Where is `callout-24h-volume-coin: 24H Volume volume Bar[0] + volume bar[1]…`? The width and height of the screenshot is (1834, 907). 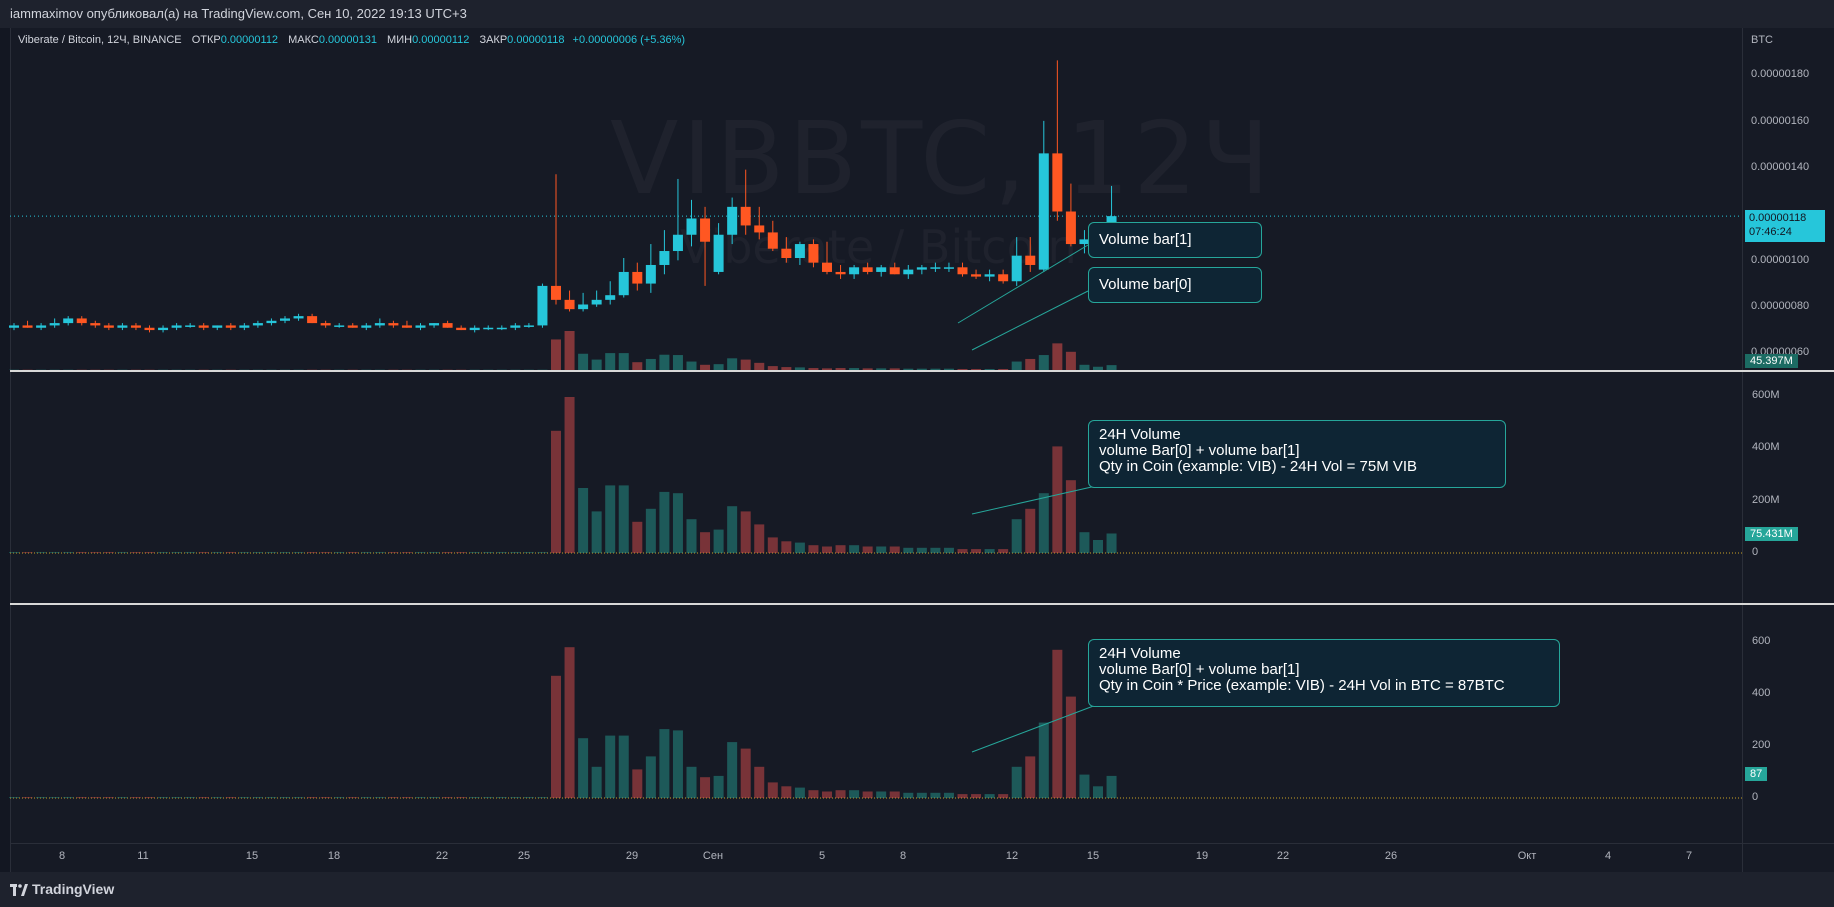 callout-24h-volume-coin: 24H Volume volume Bar[0] + volume bar[1]… is located at coordinates (1297, 454).